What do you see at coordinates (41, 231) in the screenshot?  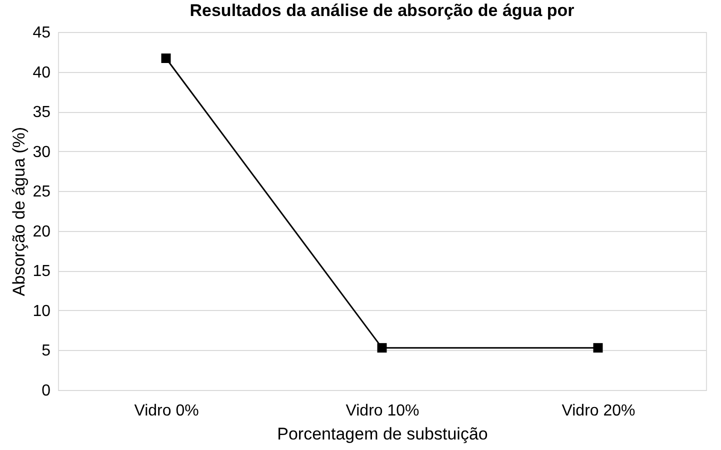 I see `y-tick-label: 20` at bounding box center [41, 231].